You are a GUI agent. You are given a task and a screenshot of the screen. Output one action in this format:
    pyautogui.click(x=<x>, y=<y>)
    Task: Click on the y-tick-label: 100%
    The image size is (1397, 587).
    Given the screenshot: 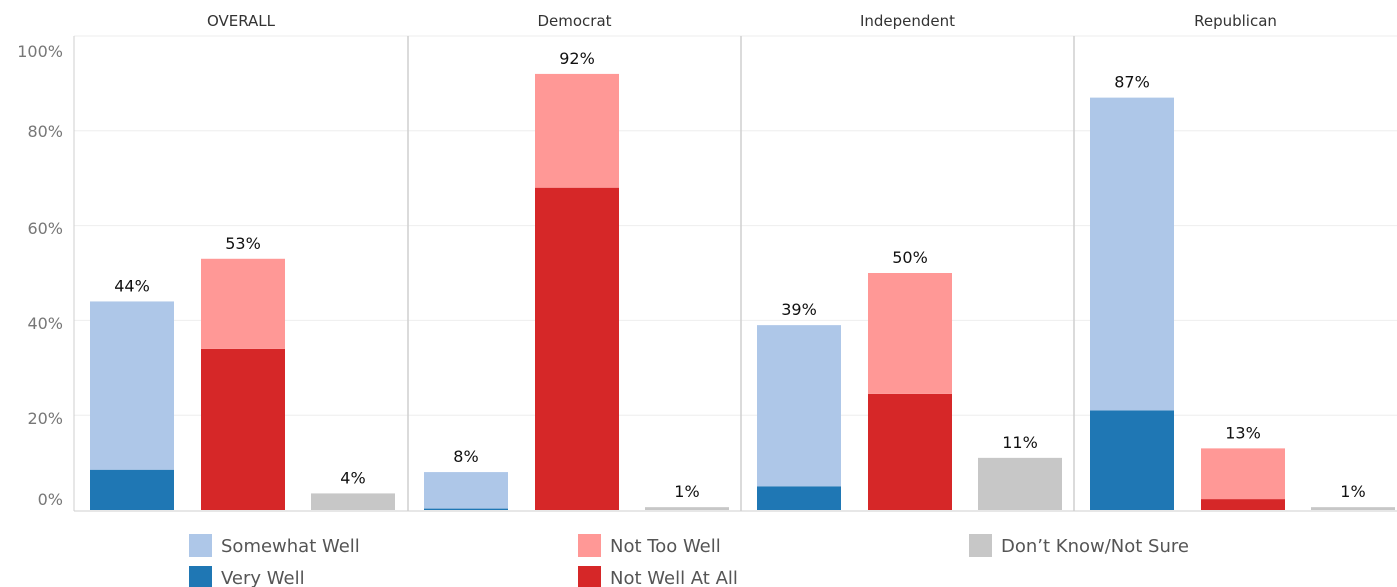 What is the action you would take?
    pyautogui.click(x=40, y=51)
    